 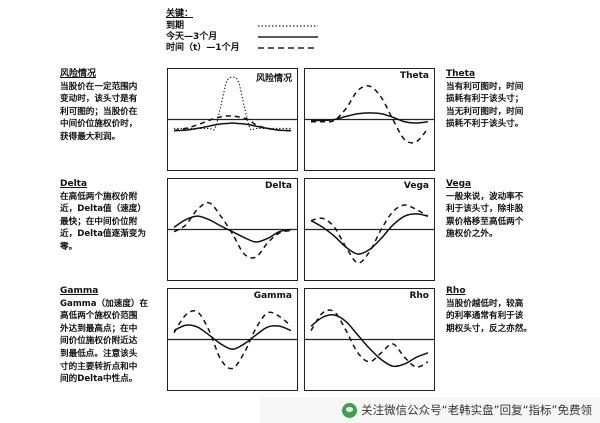 What do you see at coordinates (472, 234) in the screenshot?
I see `note-vega-line: 施权价之外。` at bounding box center [472, 234].